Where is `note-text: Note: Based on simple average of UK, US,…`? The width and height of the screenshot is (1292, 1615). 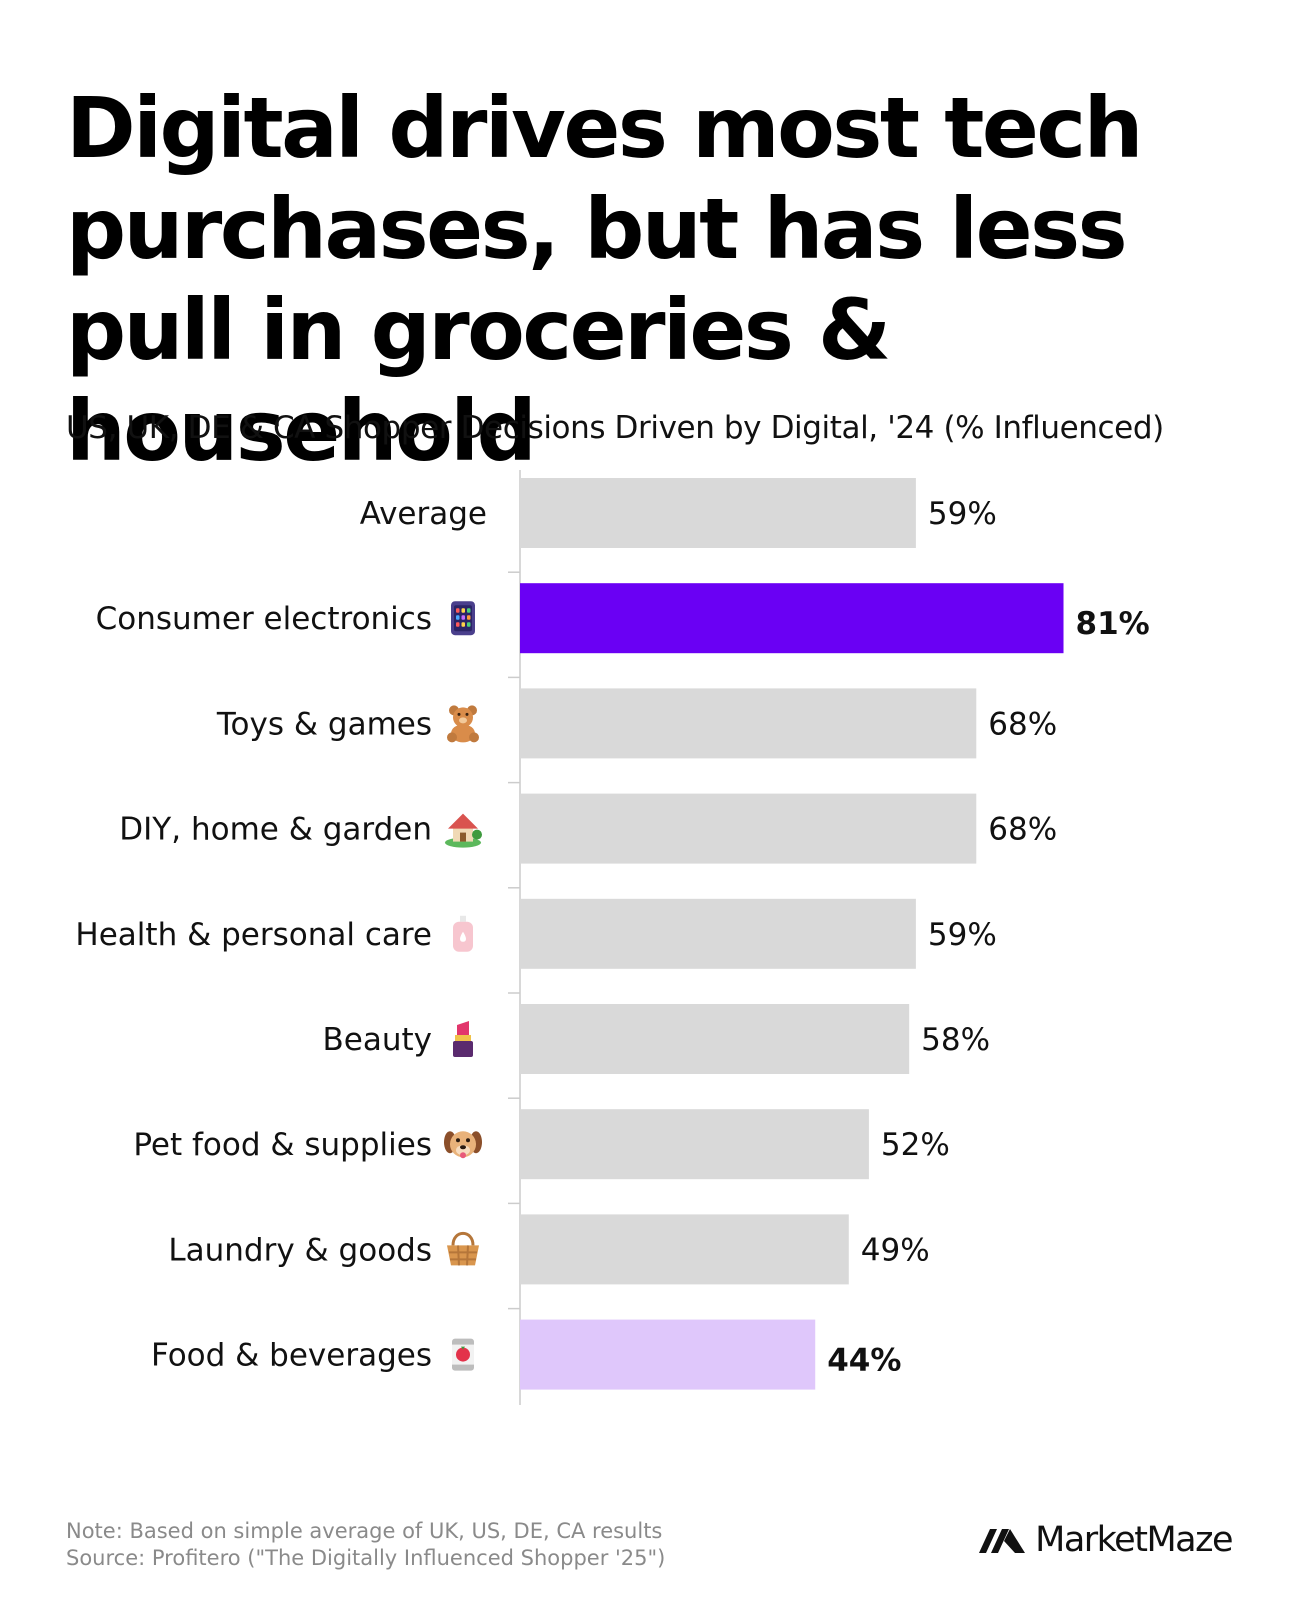
note-text: Note: Based on simple average of UK, US,… is located at coordinates (364, 1531).